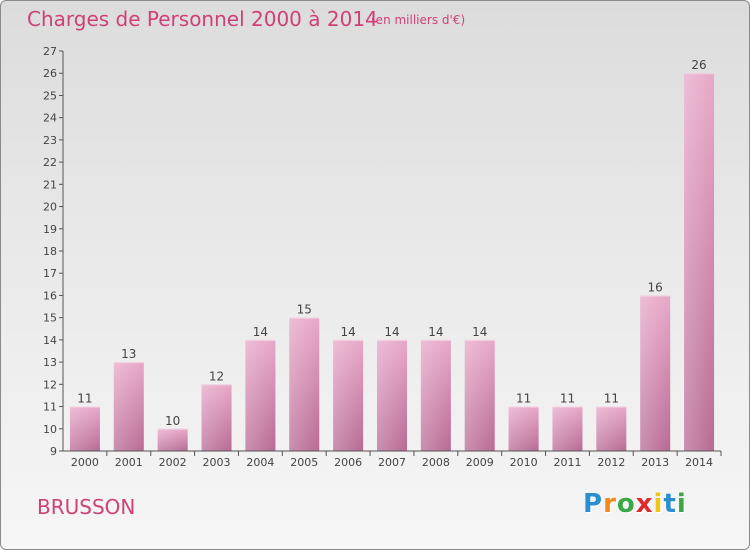 This screenshot has width=750, height=550. What do you see at coordinates (50, 73) in the screenshot?
I see `y-tick-label: 26` at bounding box center [50, 73].